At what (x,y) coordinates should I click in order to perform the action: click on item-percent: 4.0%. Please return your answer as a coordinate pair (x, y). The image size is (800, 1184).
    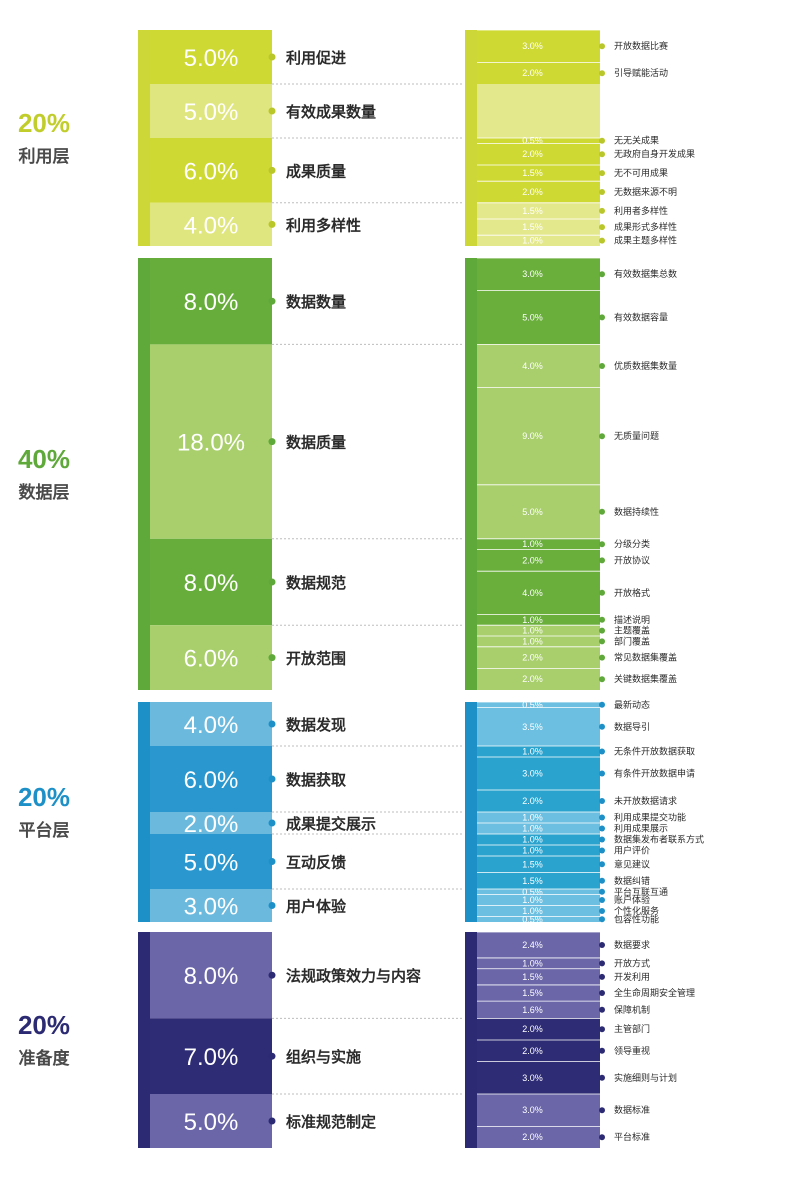
    Looking at the image, I should click on (532, 593).